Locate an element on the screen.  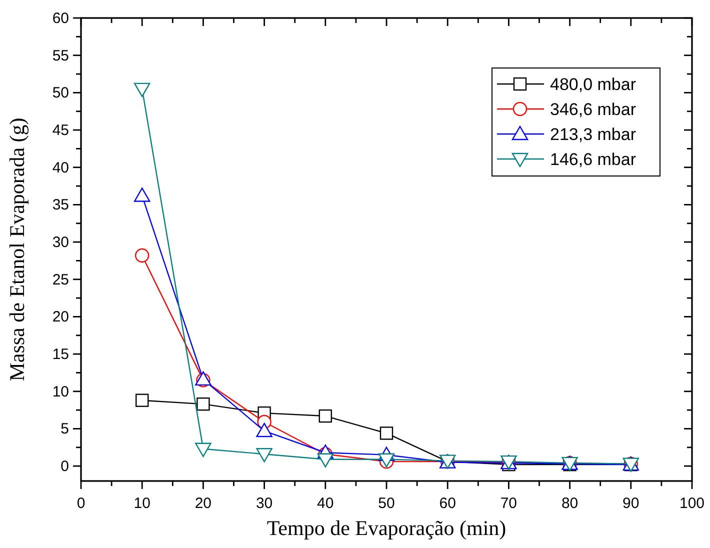
y-tick-label: 15 is located at coordinates (60, 355).